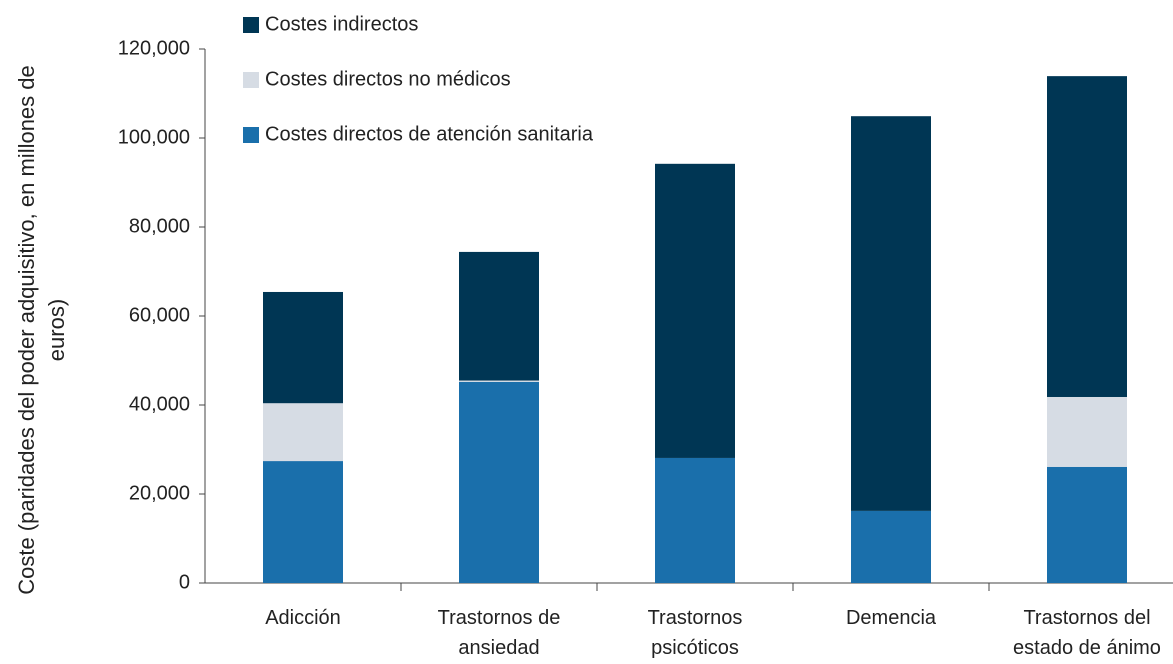 The height and width of the screenshot is (664, 1173). Describe the element at coordinates (154, 137) in the screenshot. I see `y-tick-label: 100,000` at that location.